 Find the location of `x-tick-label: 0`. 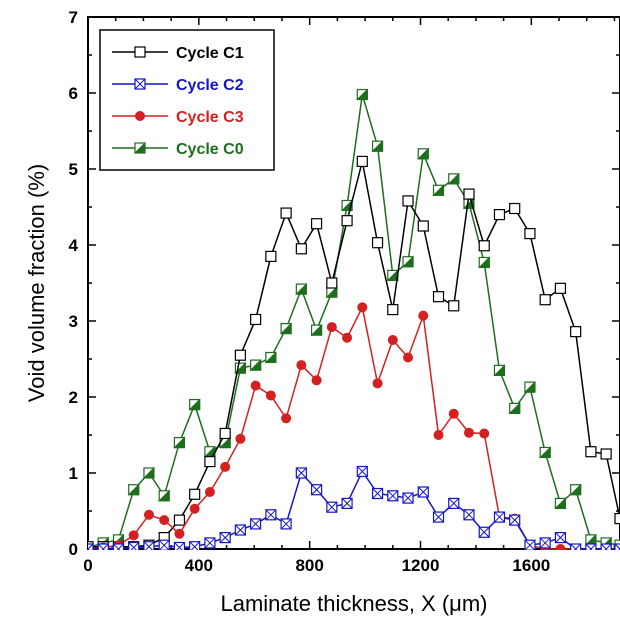

x-tick-label: 0 is located at coordinates (87, 565).